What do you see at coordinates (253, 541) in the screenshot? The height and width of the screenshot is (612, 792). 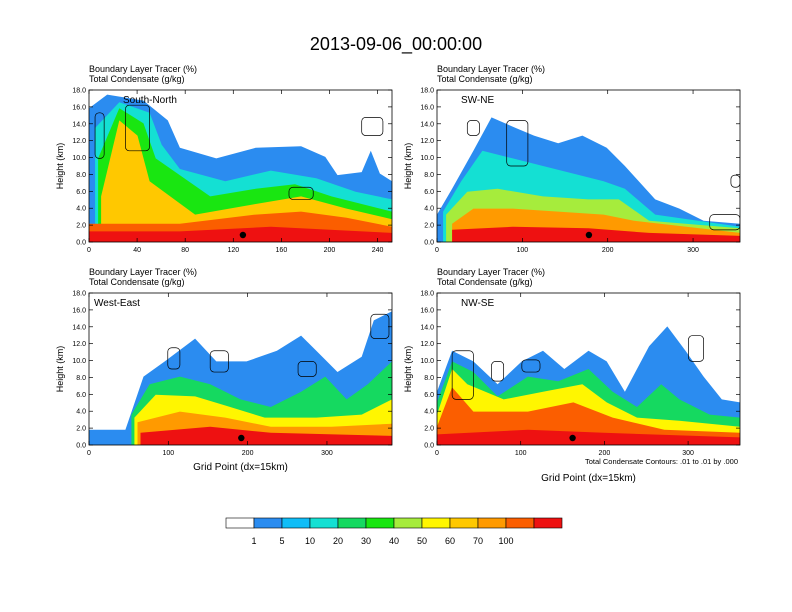 I see `colorbar-label: 1` at bounding box center [253, 541].